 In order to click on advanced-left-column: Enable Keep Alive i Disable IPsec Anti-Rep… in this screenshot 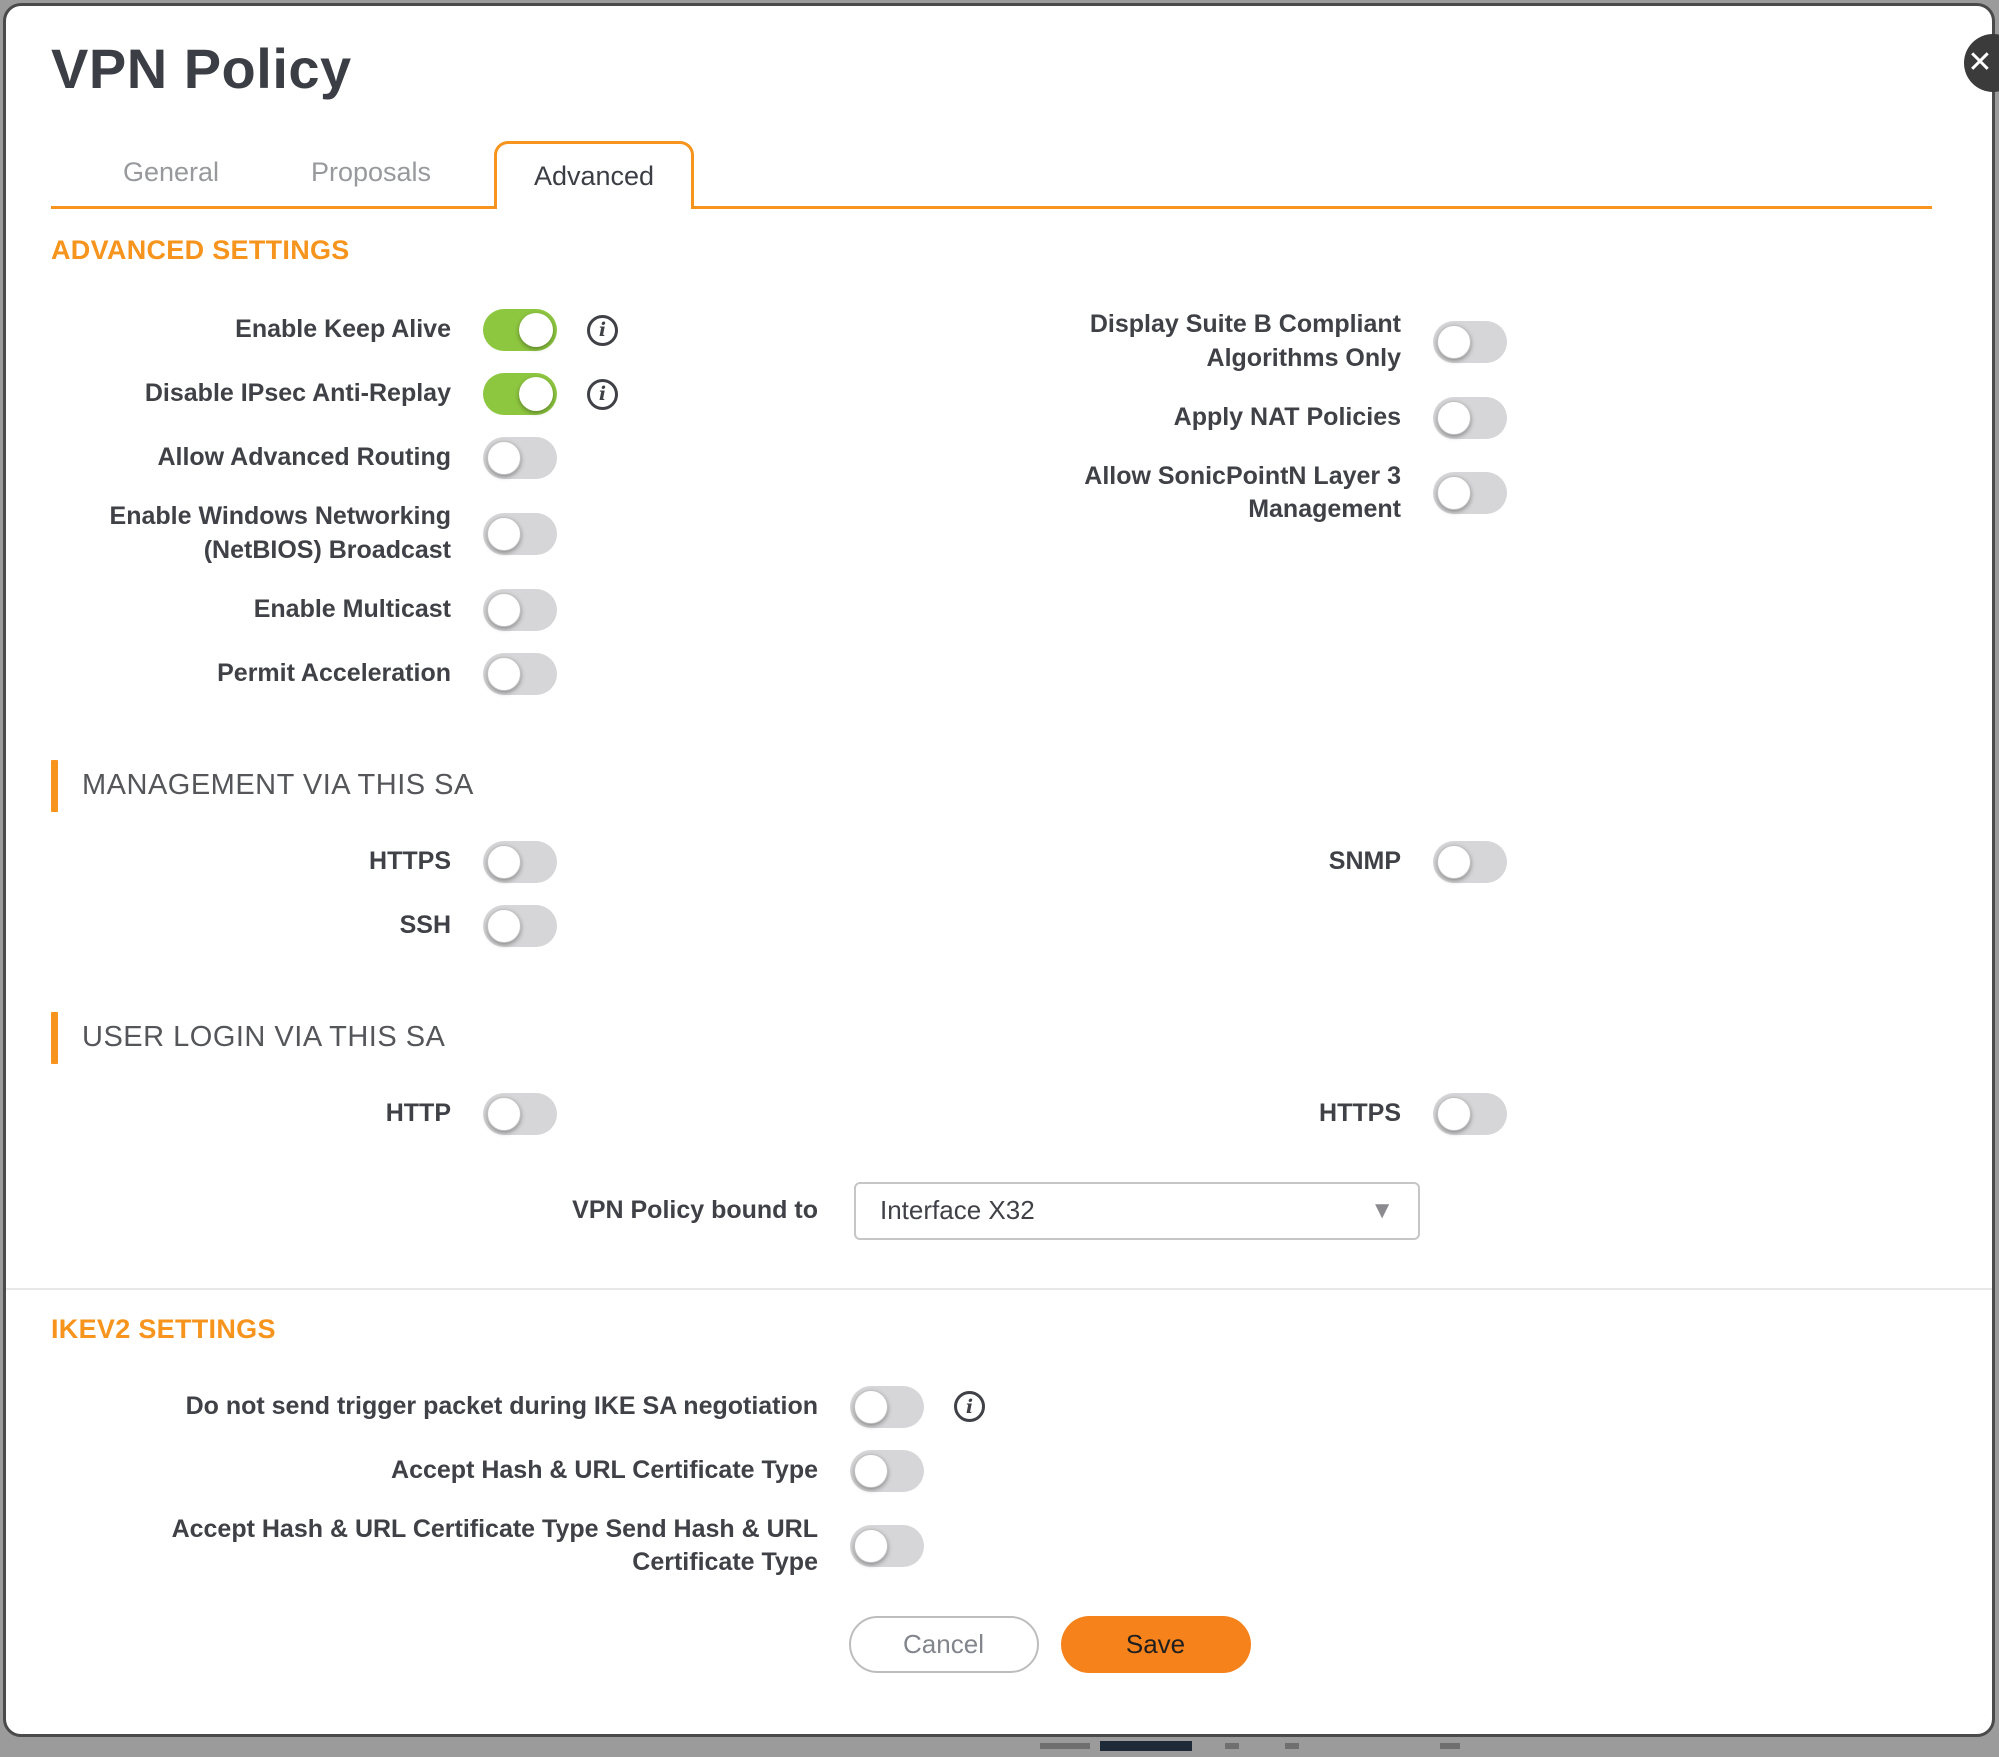, I will do `click(526, 512)`.